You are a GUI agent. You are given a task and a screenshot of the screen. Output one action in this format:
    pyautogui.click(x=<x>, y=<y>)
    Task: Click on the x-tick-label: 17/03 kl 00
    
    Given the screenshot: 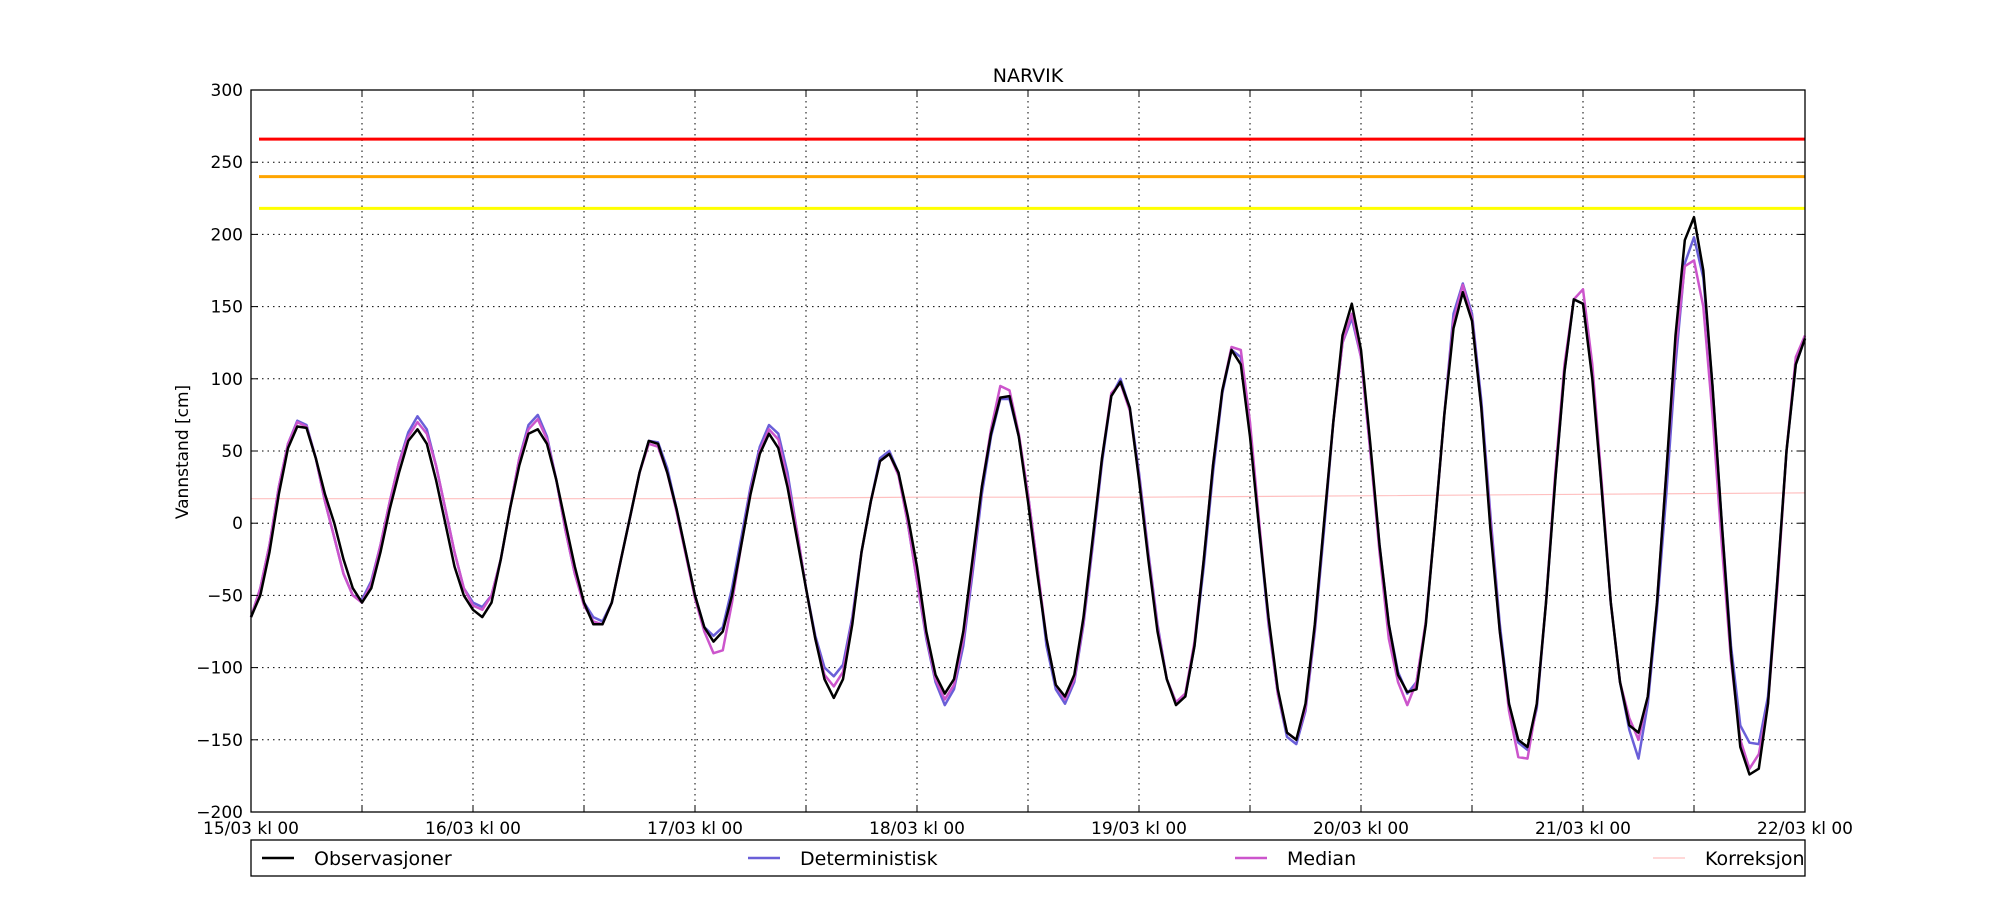 What is the action you would take?
    pyautogui.click(x=695, y=829)
    